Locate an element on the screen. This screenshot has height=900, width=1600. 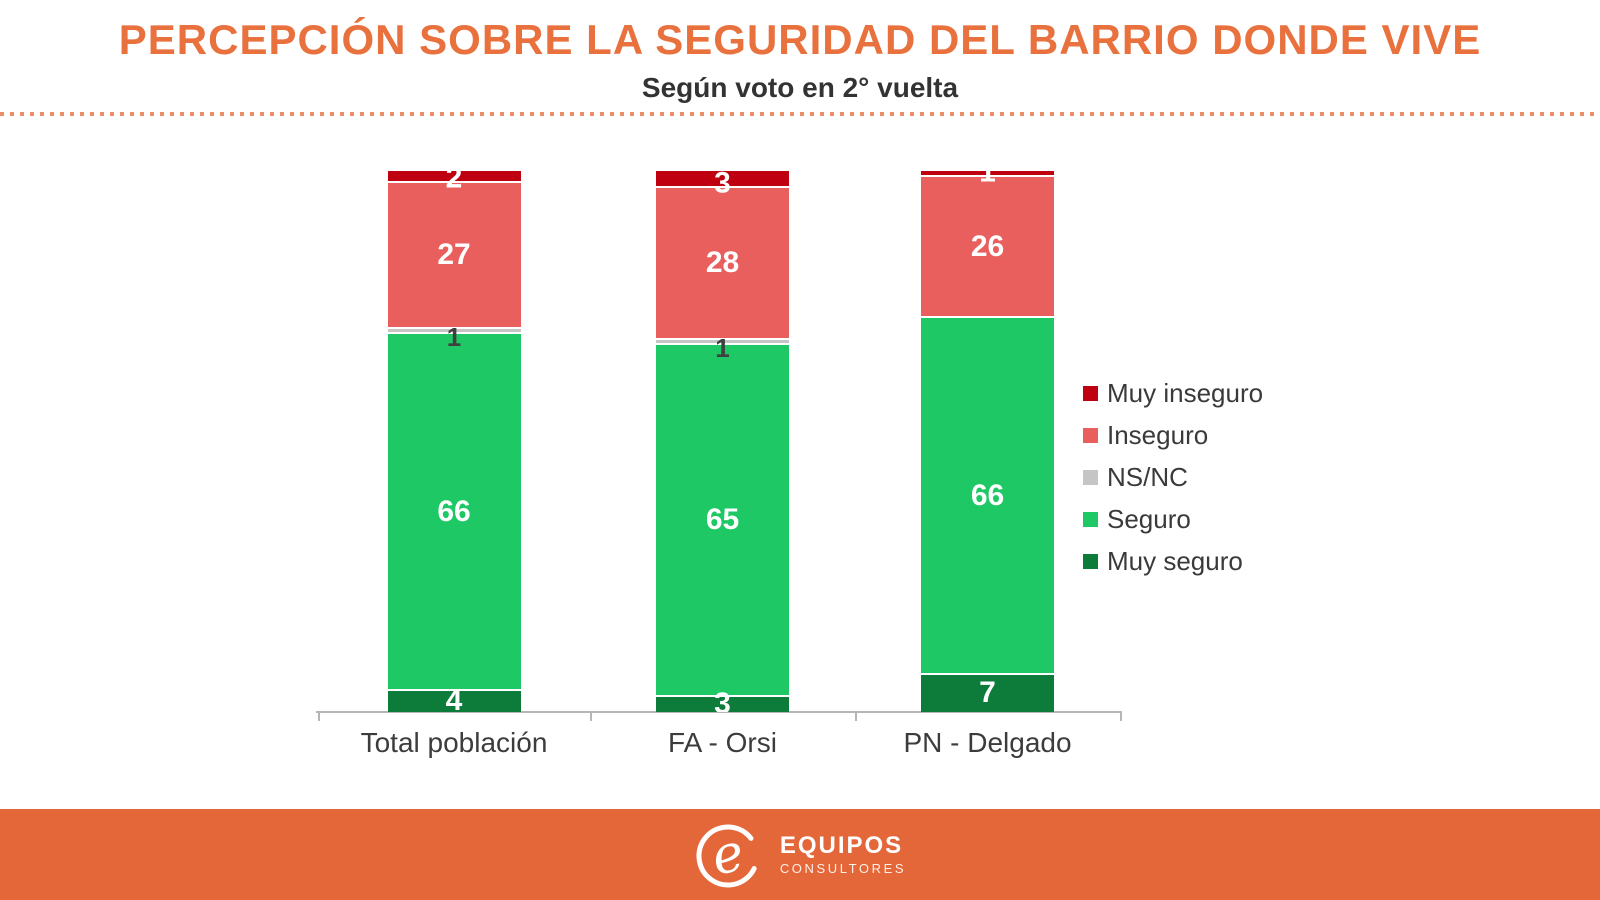
value-label: 4 is located at coordinates (454, 698).